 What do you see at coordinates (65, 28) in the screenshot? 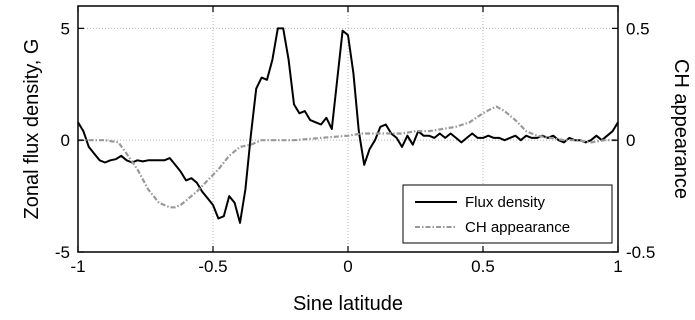
I see `y-left-tick-label-2: 5` at bounding box center [65, 28].